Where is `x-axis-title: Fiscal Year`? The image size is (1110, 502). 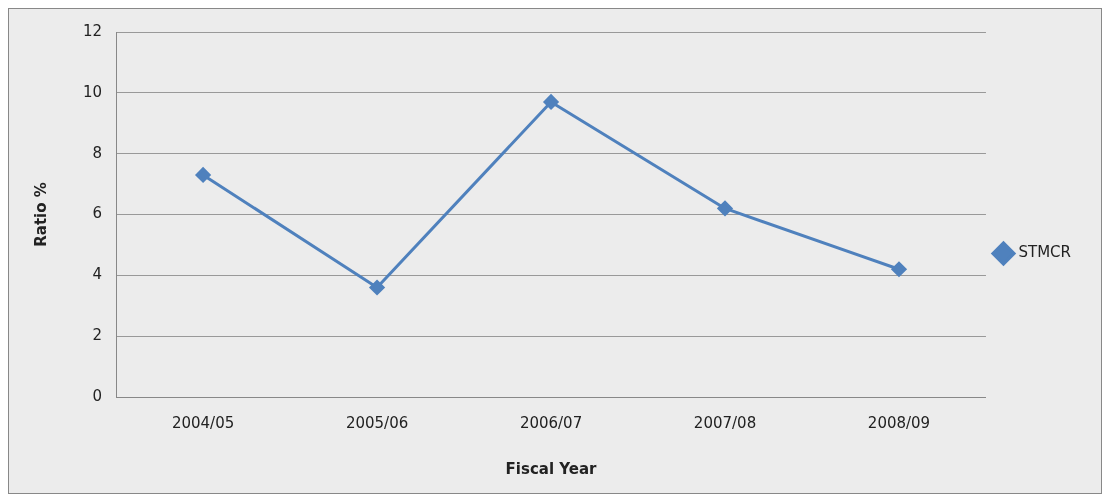 x-axis-title: Fiscal Year is located at coordinates (551, 468).